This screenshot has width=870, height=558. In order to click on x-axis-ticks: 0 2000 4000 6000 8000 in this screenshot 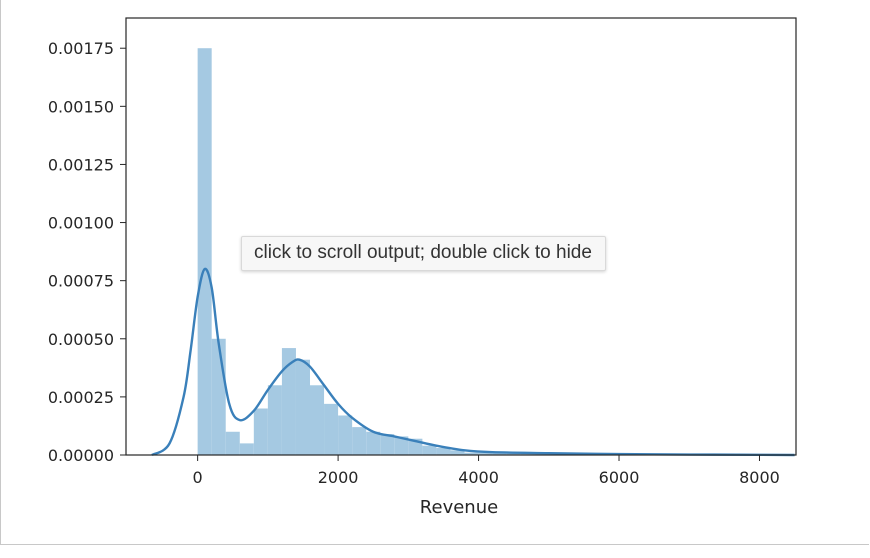, I will do `click(486, 471)`.